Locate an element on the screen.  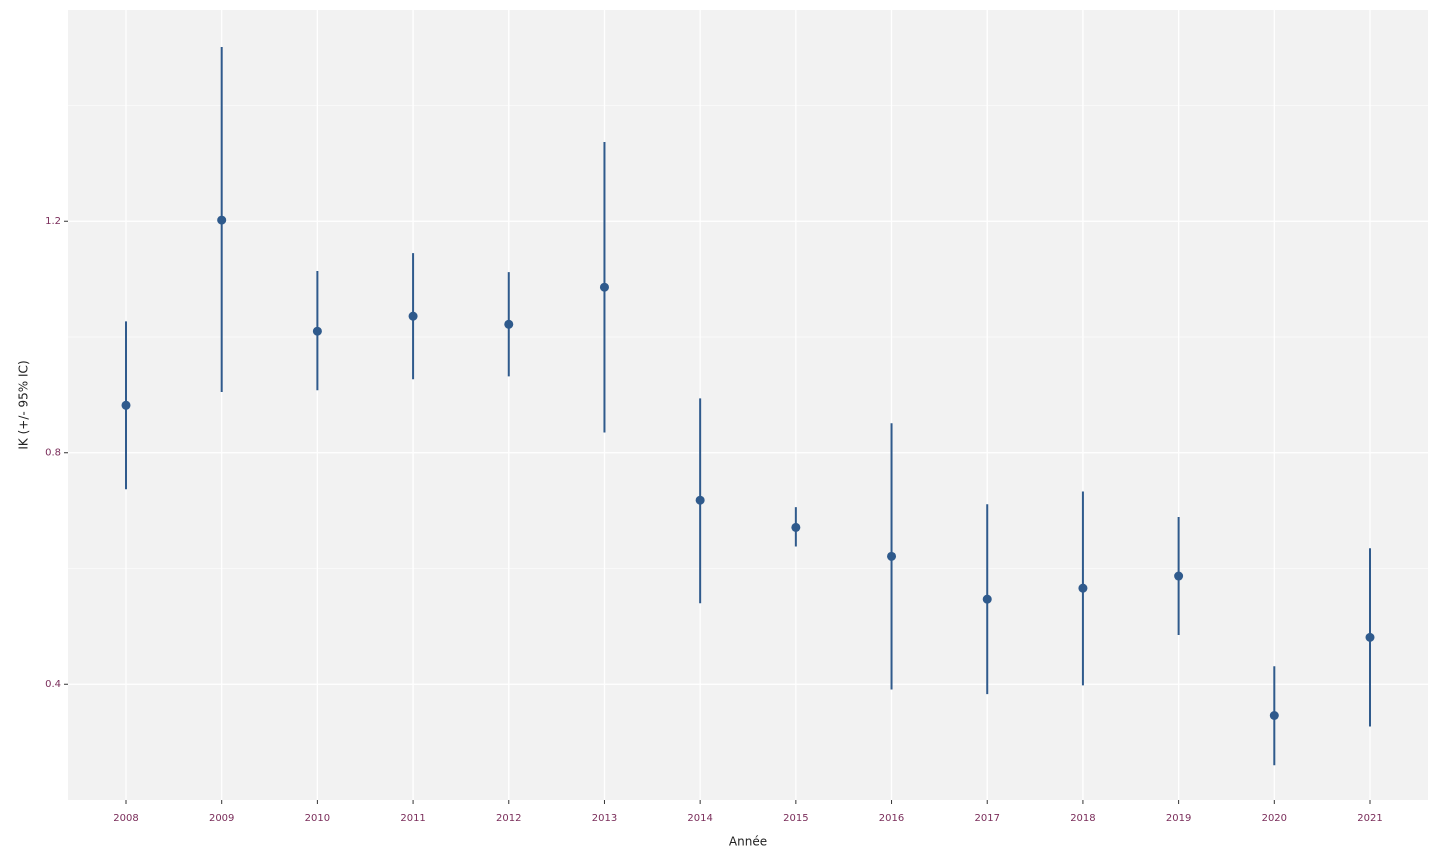
x-tick-label: 2019 is located at coordinates (1178, 818).